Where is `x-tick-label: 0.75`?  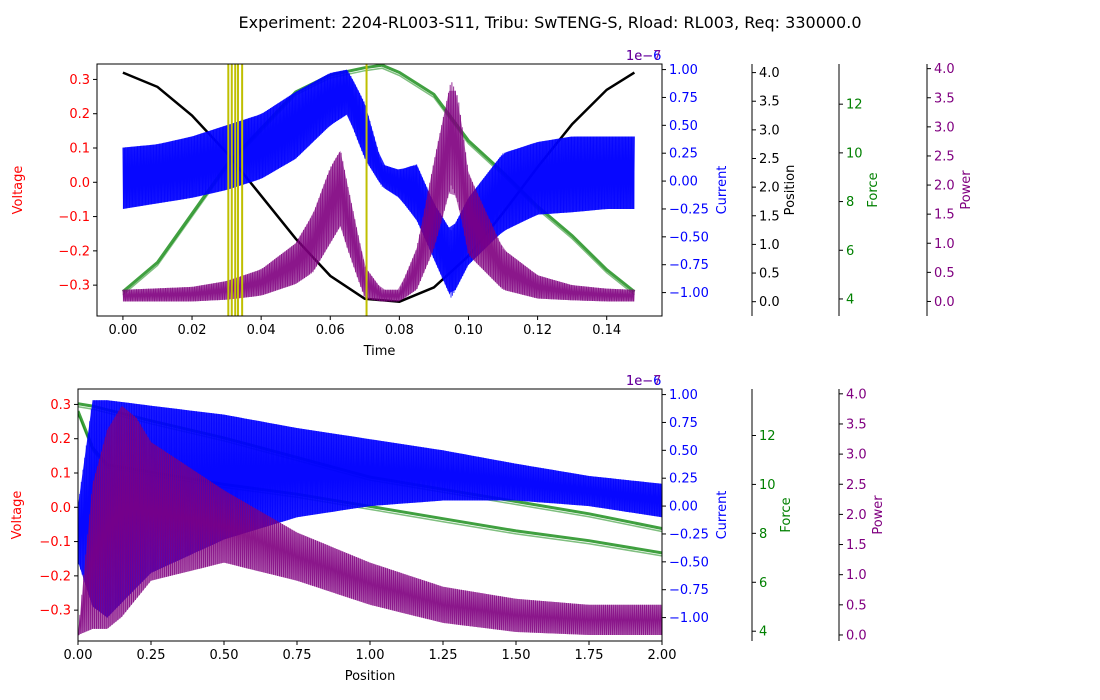
x-tick-label: 0.75 is located at coordinates (297, 655).